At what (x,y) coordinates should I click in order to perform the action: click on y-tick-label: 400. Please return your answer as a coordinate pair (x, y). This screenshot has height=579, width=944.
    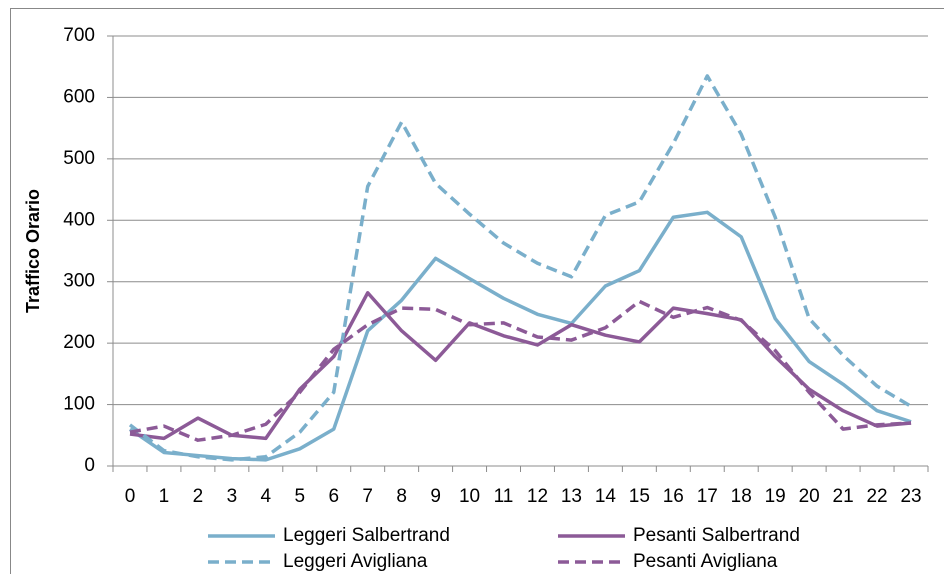
    Looking at the image, I should click on (79, 219).